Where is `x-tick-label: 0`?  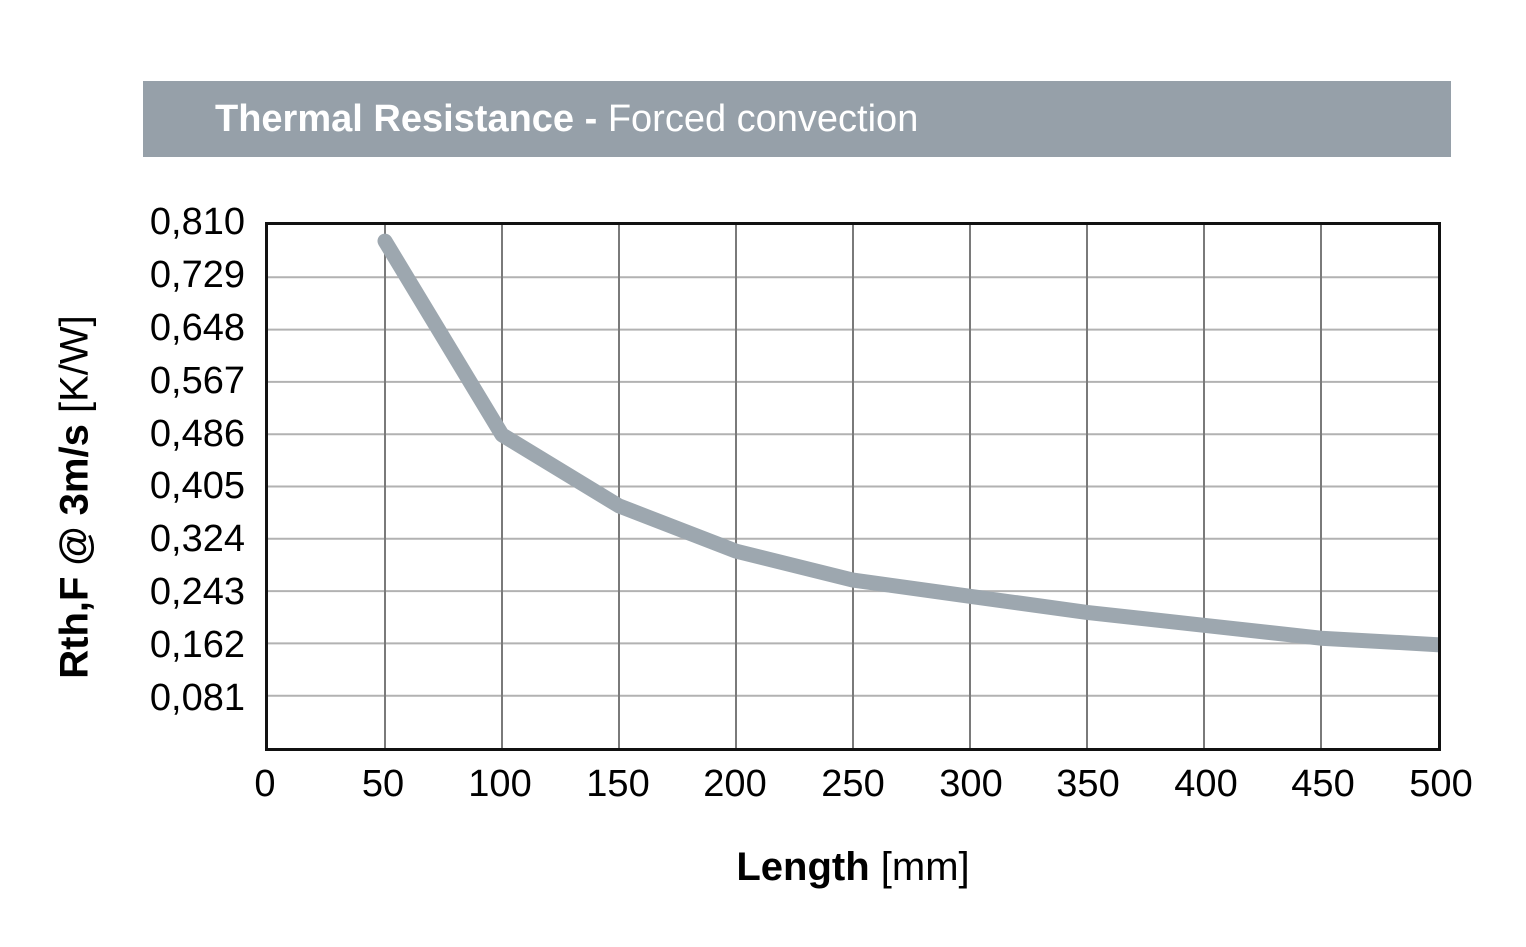 x-tick-label: 0 is located at coordinates (265, 784).